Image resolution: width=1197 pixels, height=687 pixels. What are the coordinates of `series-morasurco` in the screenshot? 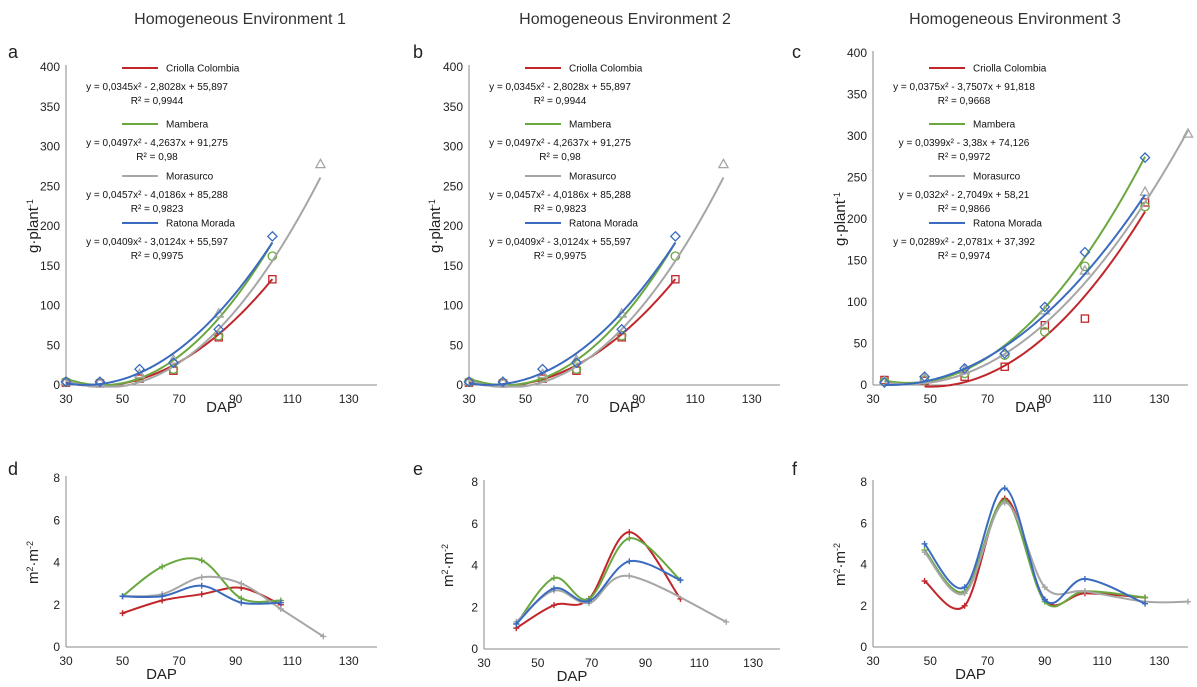 It's located at (223, 607).